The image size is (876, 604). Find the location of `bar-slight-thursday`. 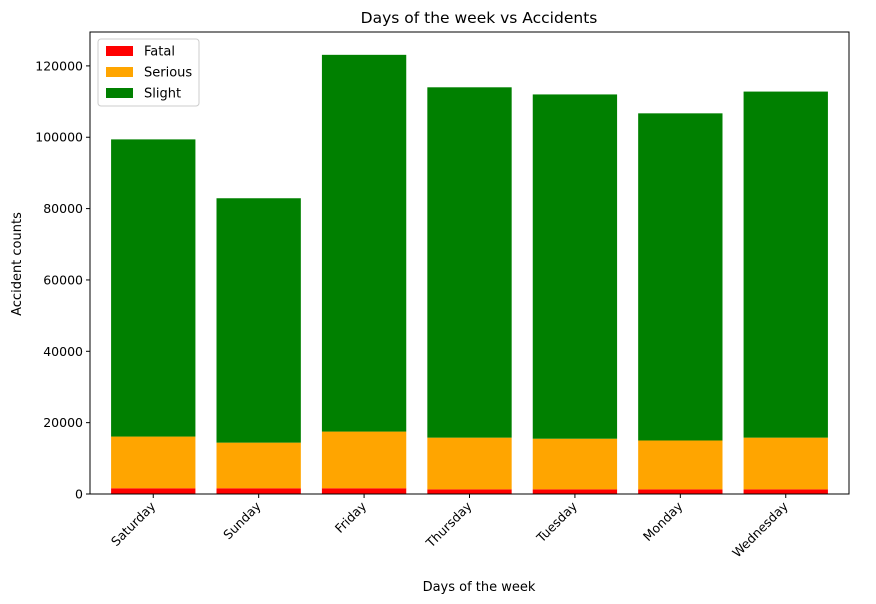

bar-slight-thursday is located at coordinates (469, 262).